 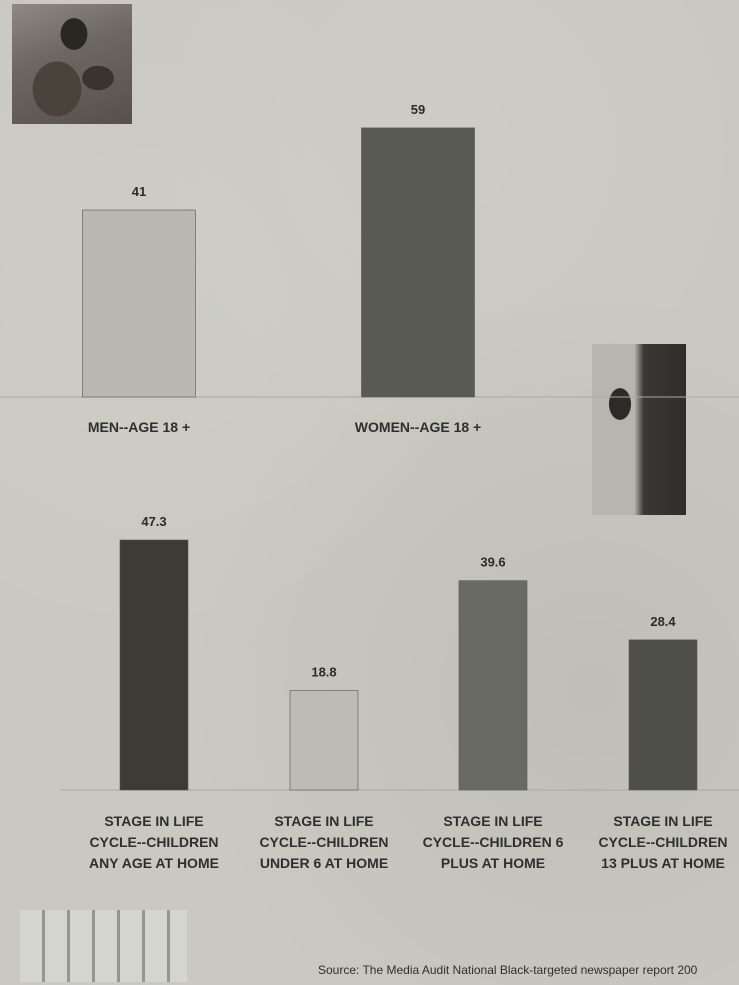 What do you see at coordinates (139, 427) in the screenshot?
I see `category-label-0-0-0: MEN--AGE 18 +` at bounding box center [139, 427].